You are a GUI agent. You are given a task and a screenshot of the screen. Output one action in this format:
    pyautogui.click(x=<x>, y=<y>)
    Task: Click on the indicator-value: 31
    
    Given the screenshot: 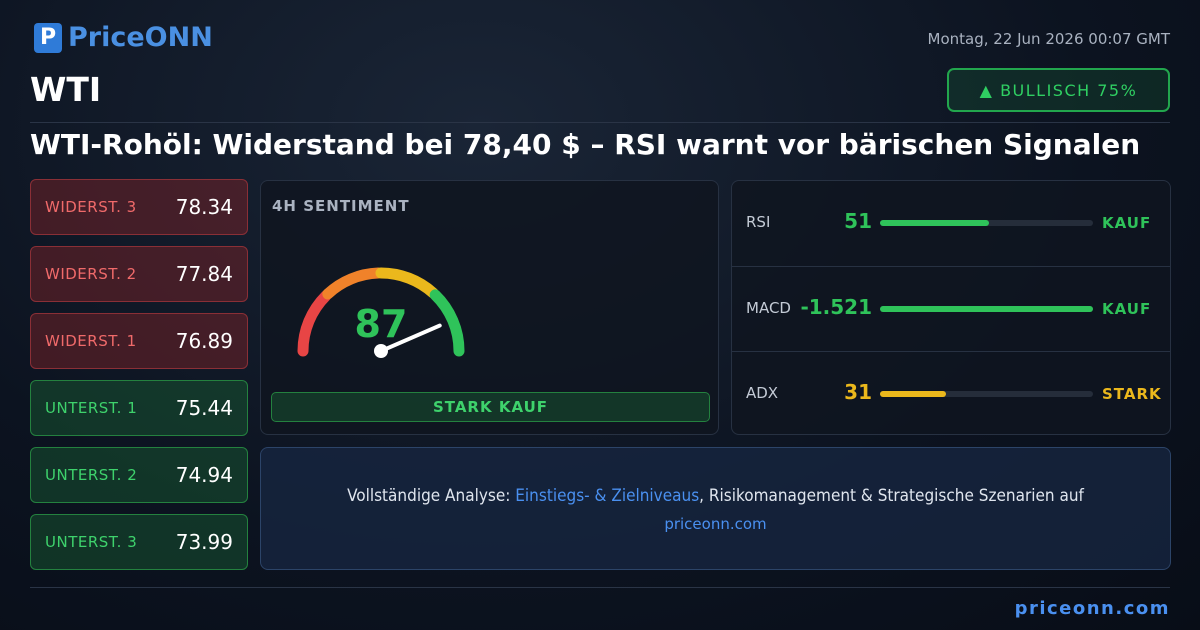 What is the action you would take?
    pyautogui.click(x=858, y=392)
    